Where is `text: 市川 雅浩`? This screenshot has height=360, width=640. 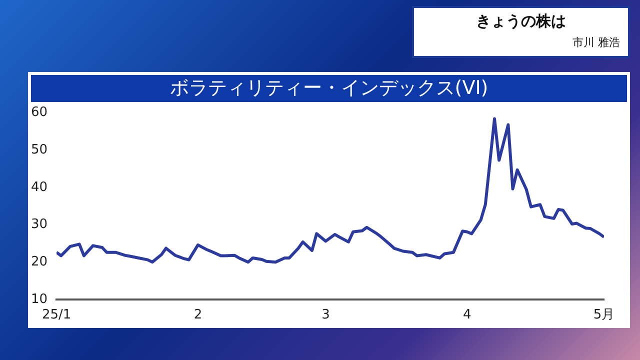
text: 市川 雅浩 is located at coordinates (596, 42).